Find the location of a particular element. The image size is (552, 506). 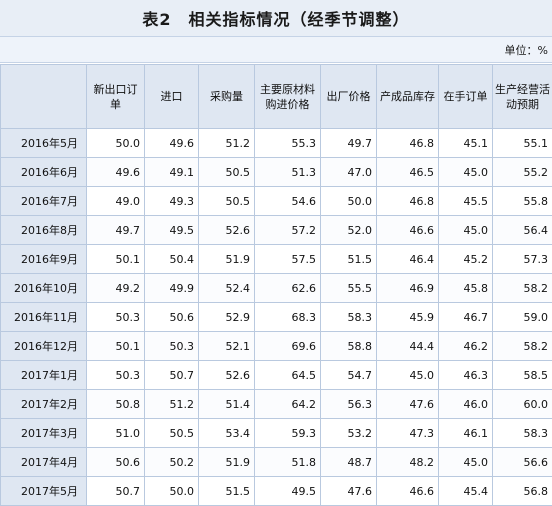

table-cell: 49.5 is located at coordinates (172, 230).